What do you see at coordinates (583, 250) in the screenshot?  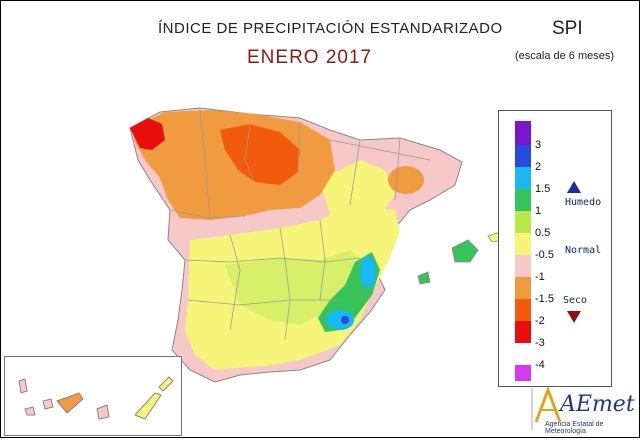 I see `legend-normal-label: Normal` at bounding box center [583, 250].